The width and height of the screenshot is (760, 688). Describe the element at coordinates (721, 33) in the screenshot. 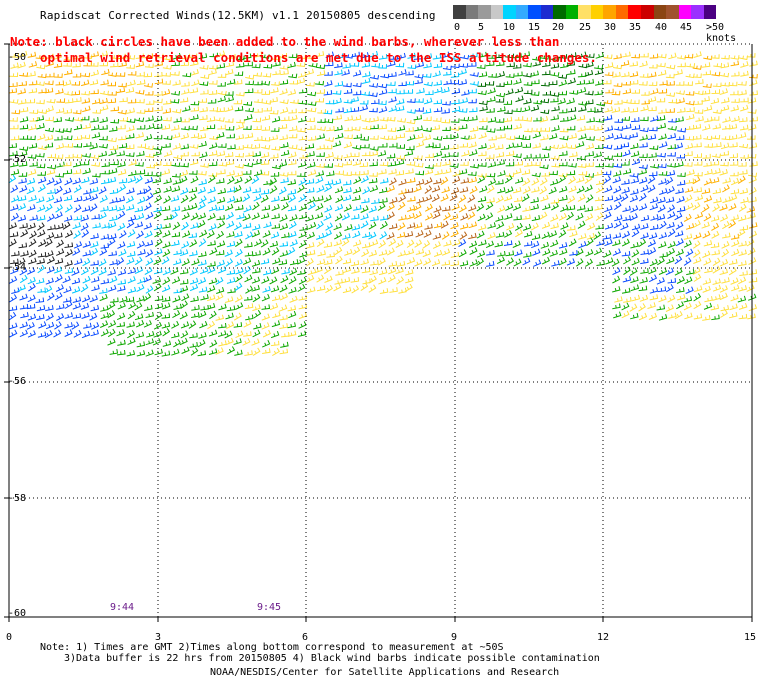

I see `colorbar-label: >50 knots` at that location.